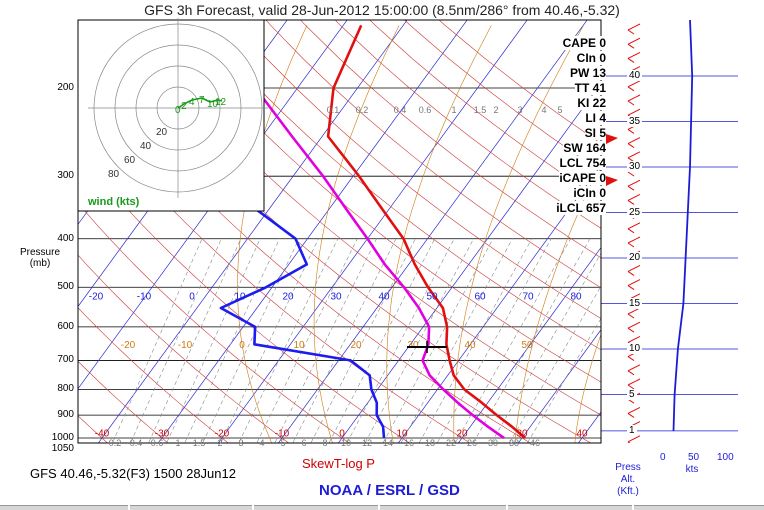  Describe the element at coordinates (133, 473) in the screenshot. I see `footer-station: GFS 40.46,-5.32(F3) 1500 28Jun12` at that location.